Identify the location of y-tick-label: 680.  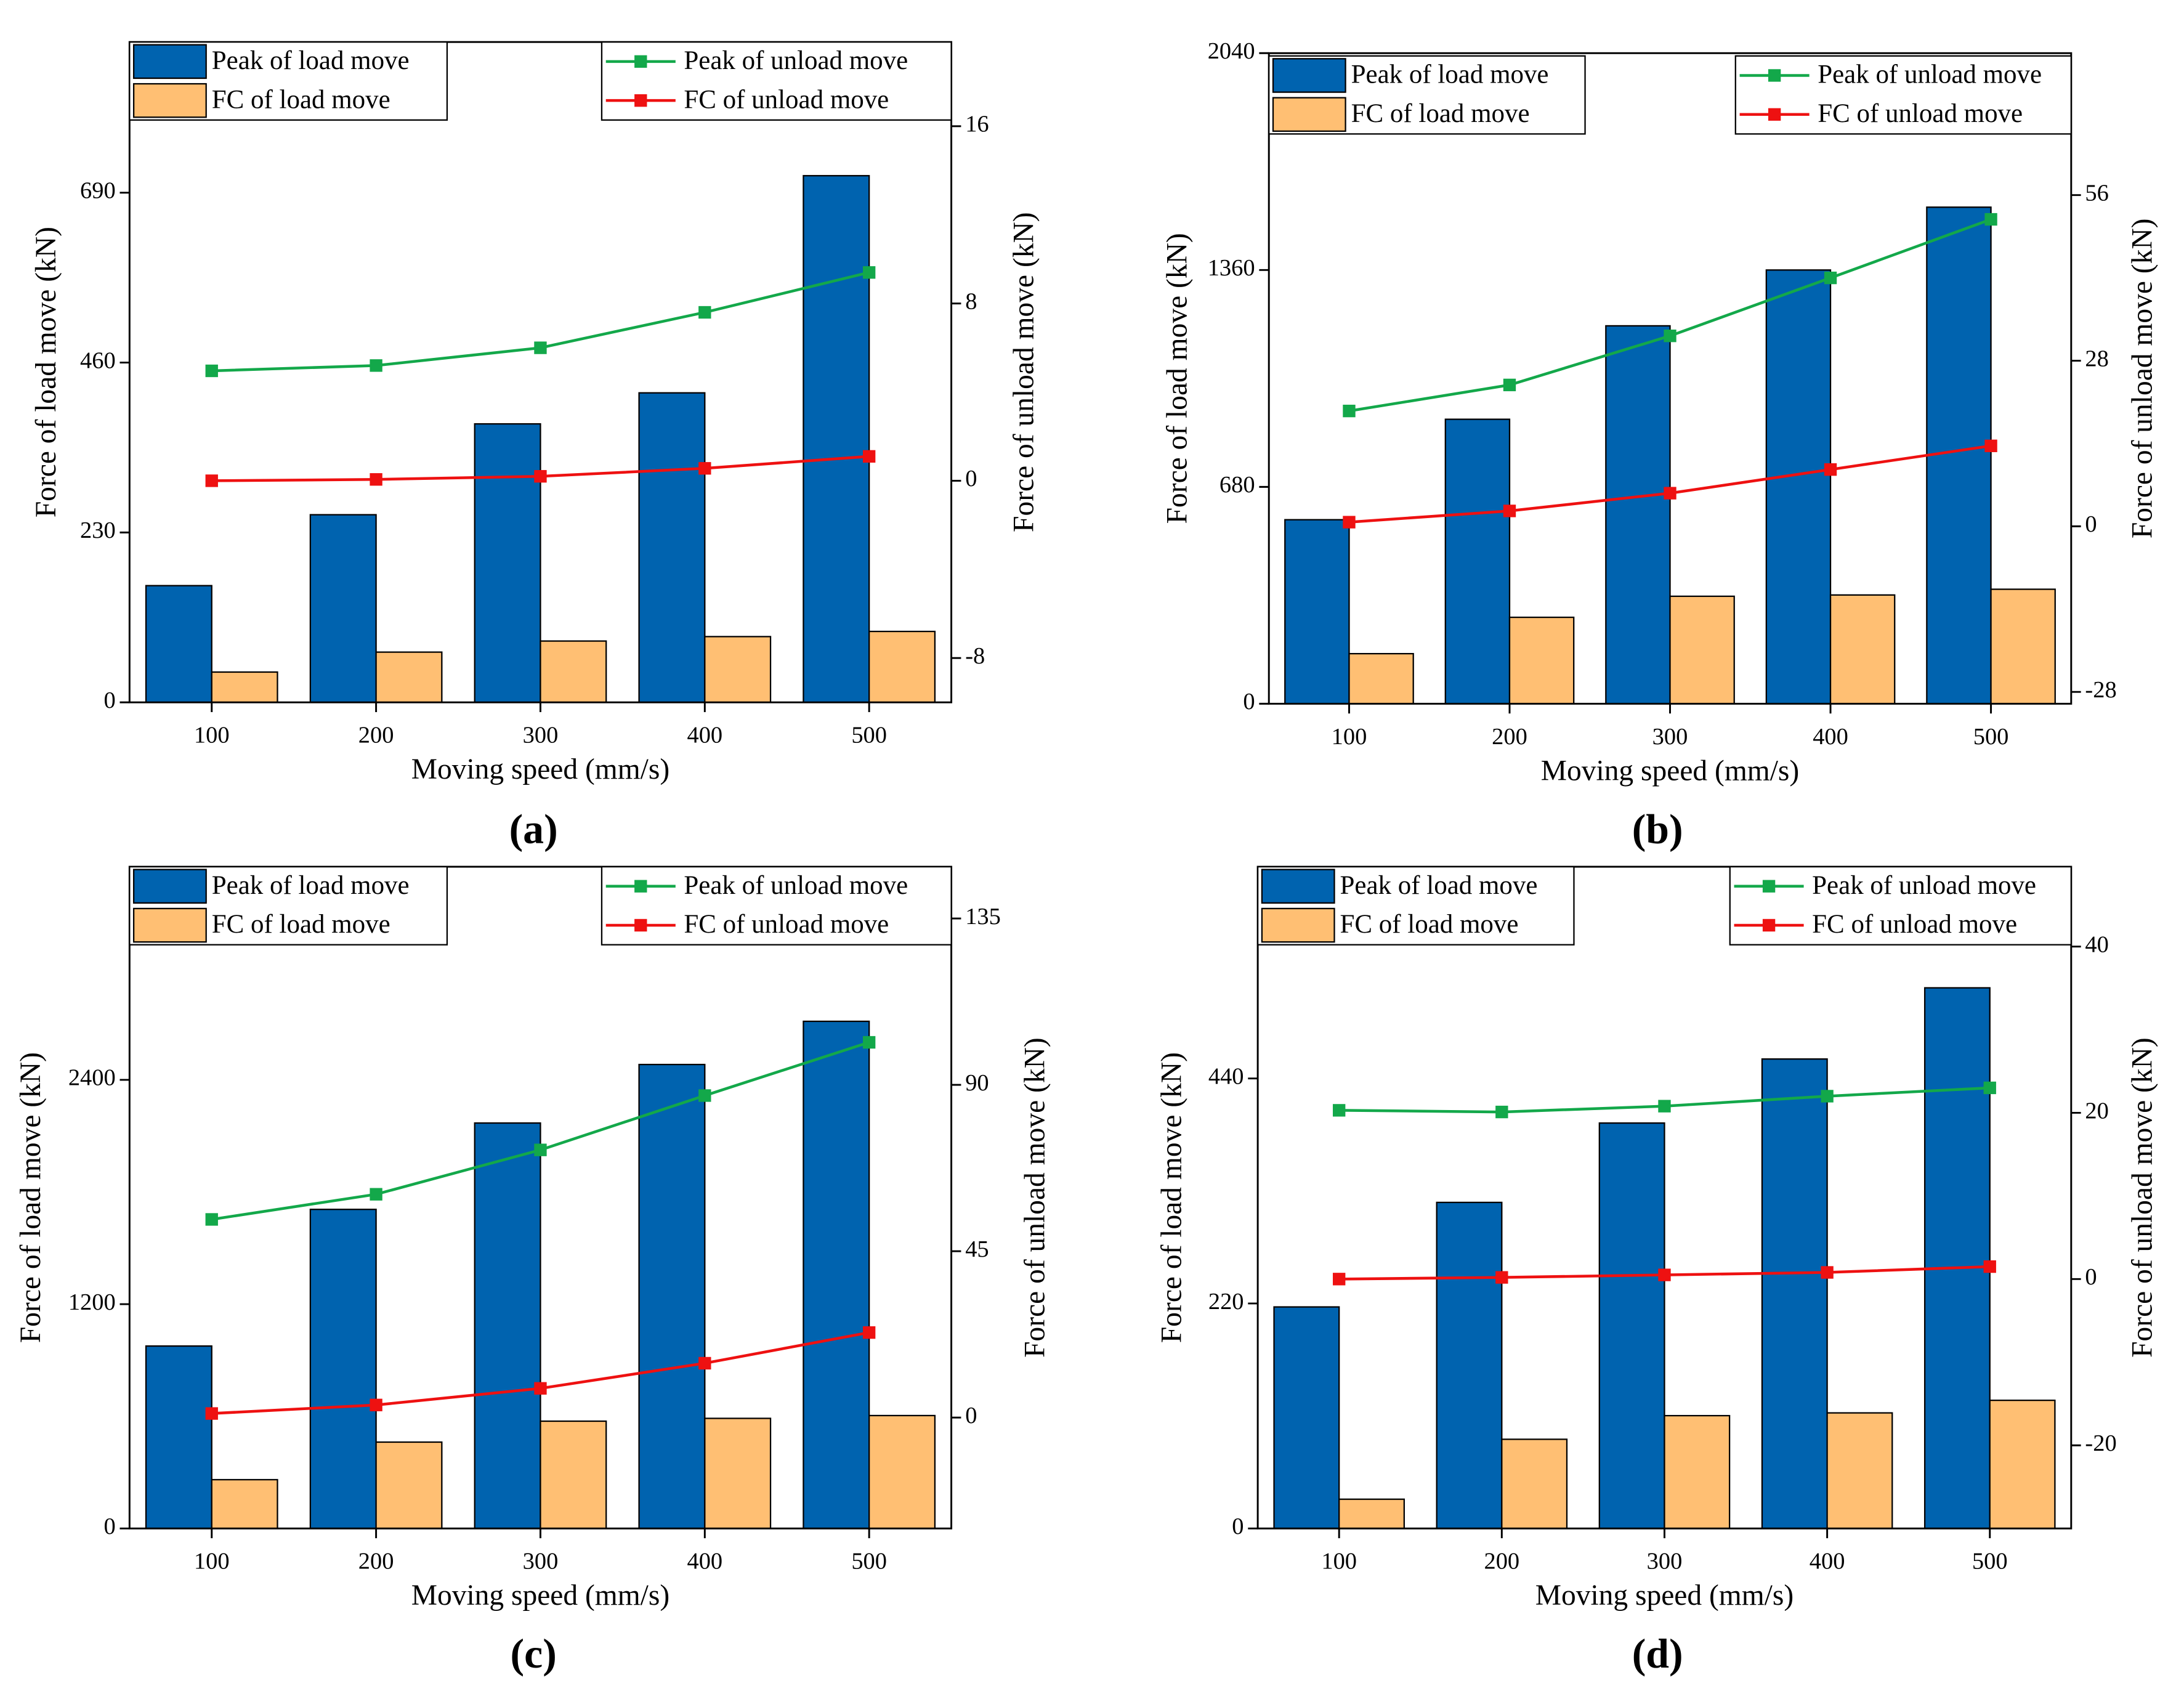
(1237, 485).